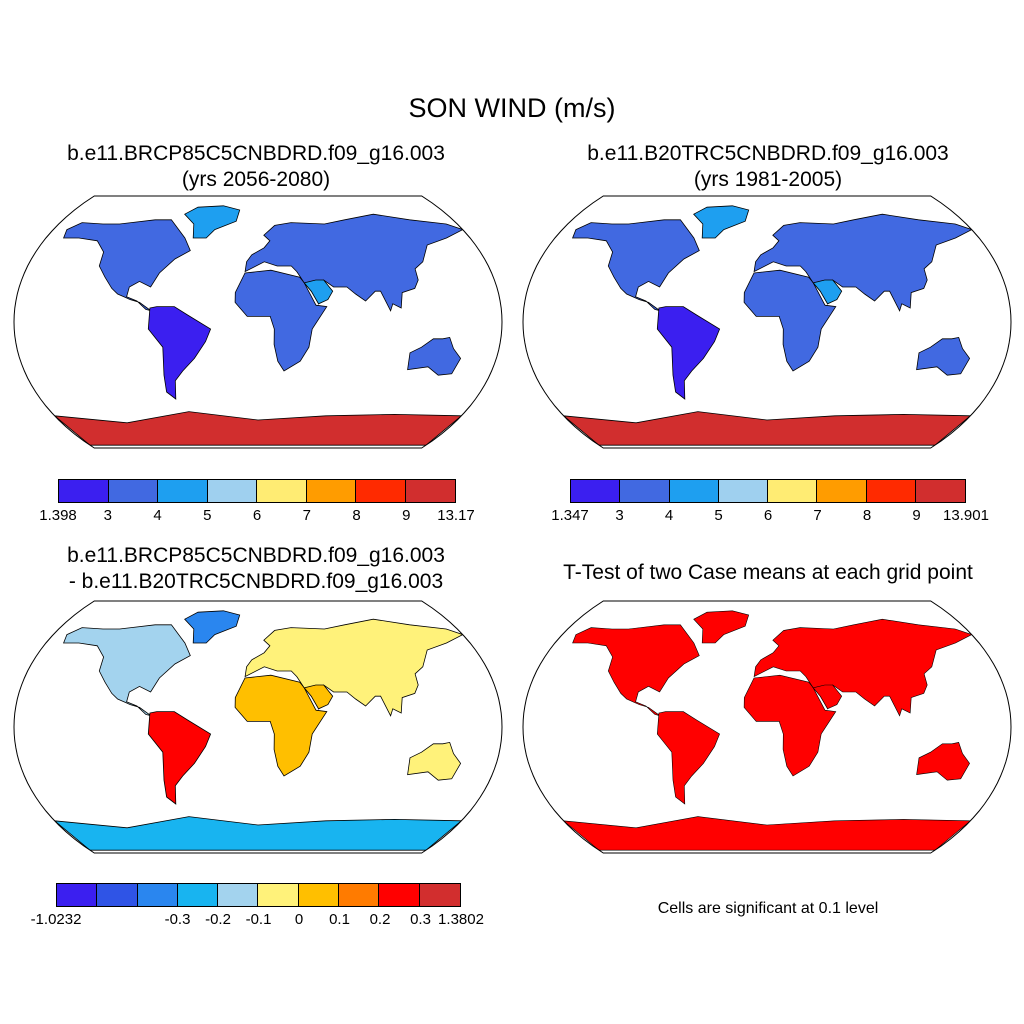 The height and width of the screenshot is (1024, 1024). I want to click on map-historical-frame, so click(767, 322).